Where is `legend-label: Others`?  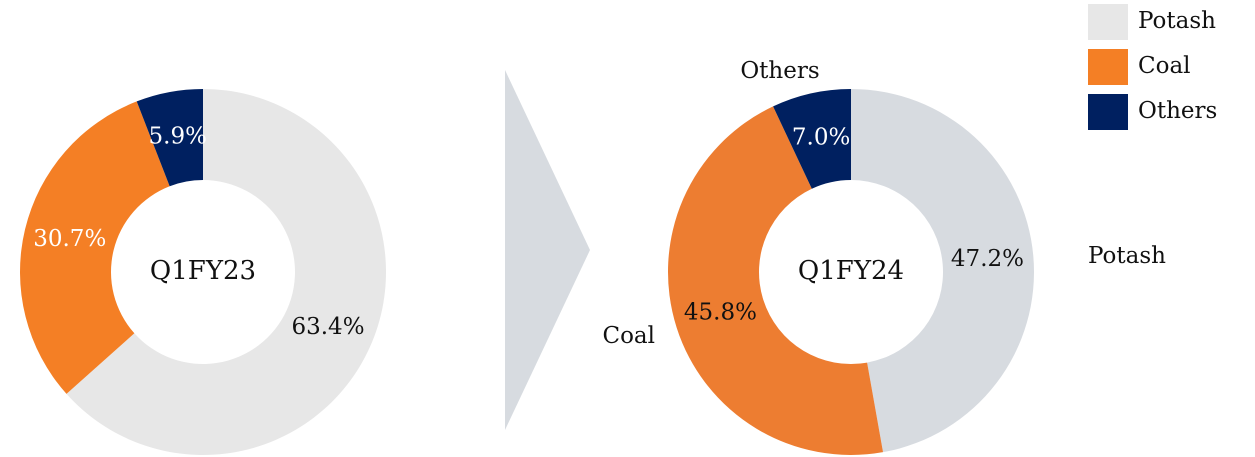
legend-label: Others is located at coordinates (1177, 111).